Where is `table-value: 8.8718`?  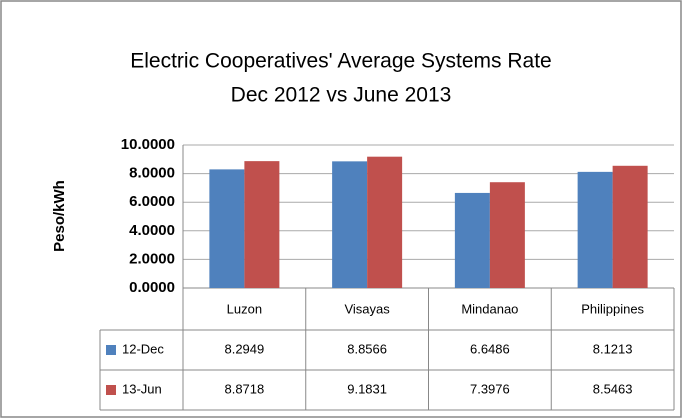
table-value: 8.8718 is located at coordinates (244, 388).